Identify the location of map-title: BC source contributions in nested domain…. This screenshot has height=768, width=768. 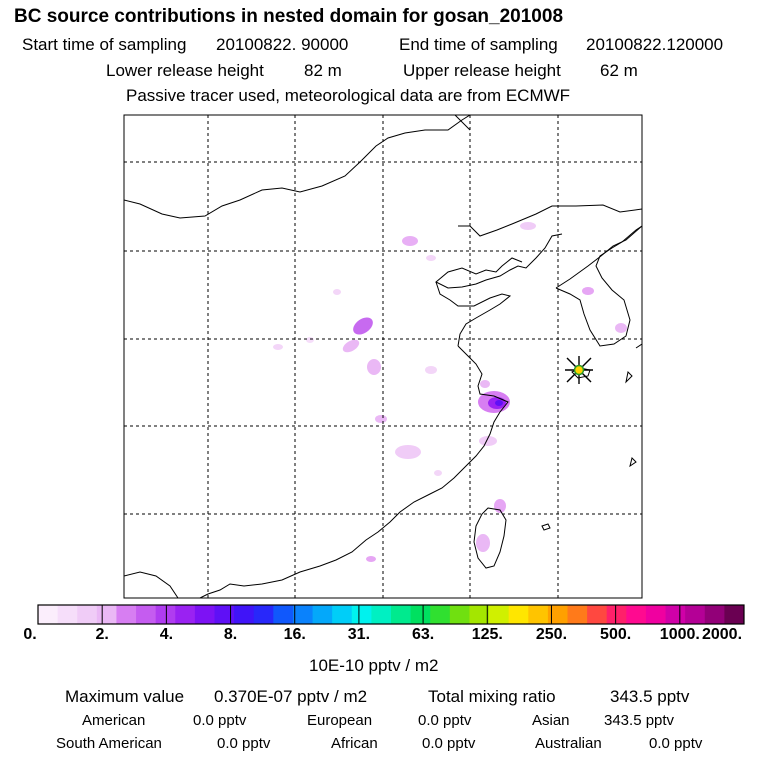
(289, 16).